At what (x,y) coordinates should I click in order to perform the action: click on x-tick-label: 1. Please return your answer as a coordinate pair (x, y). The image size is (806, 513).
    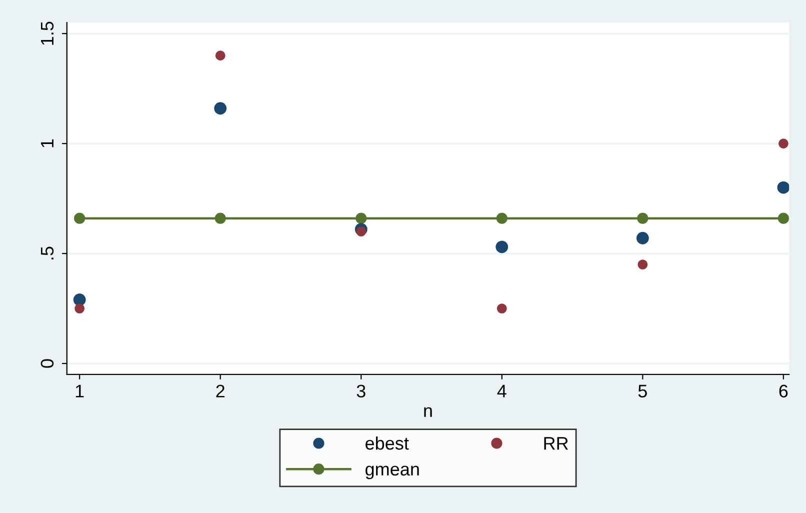
    Looking at the image, I should click on (80, 391).